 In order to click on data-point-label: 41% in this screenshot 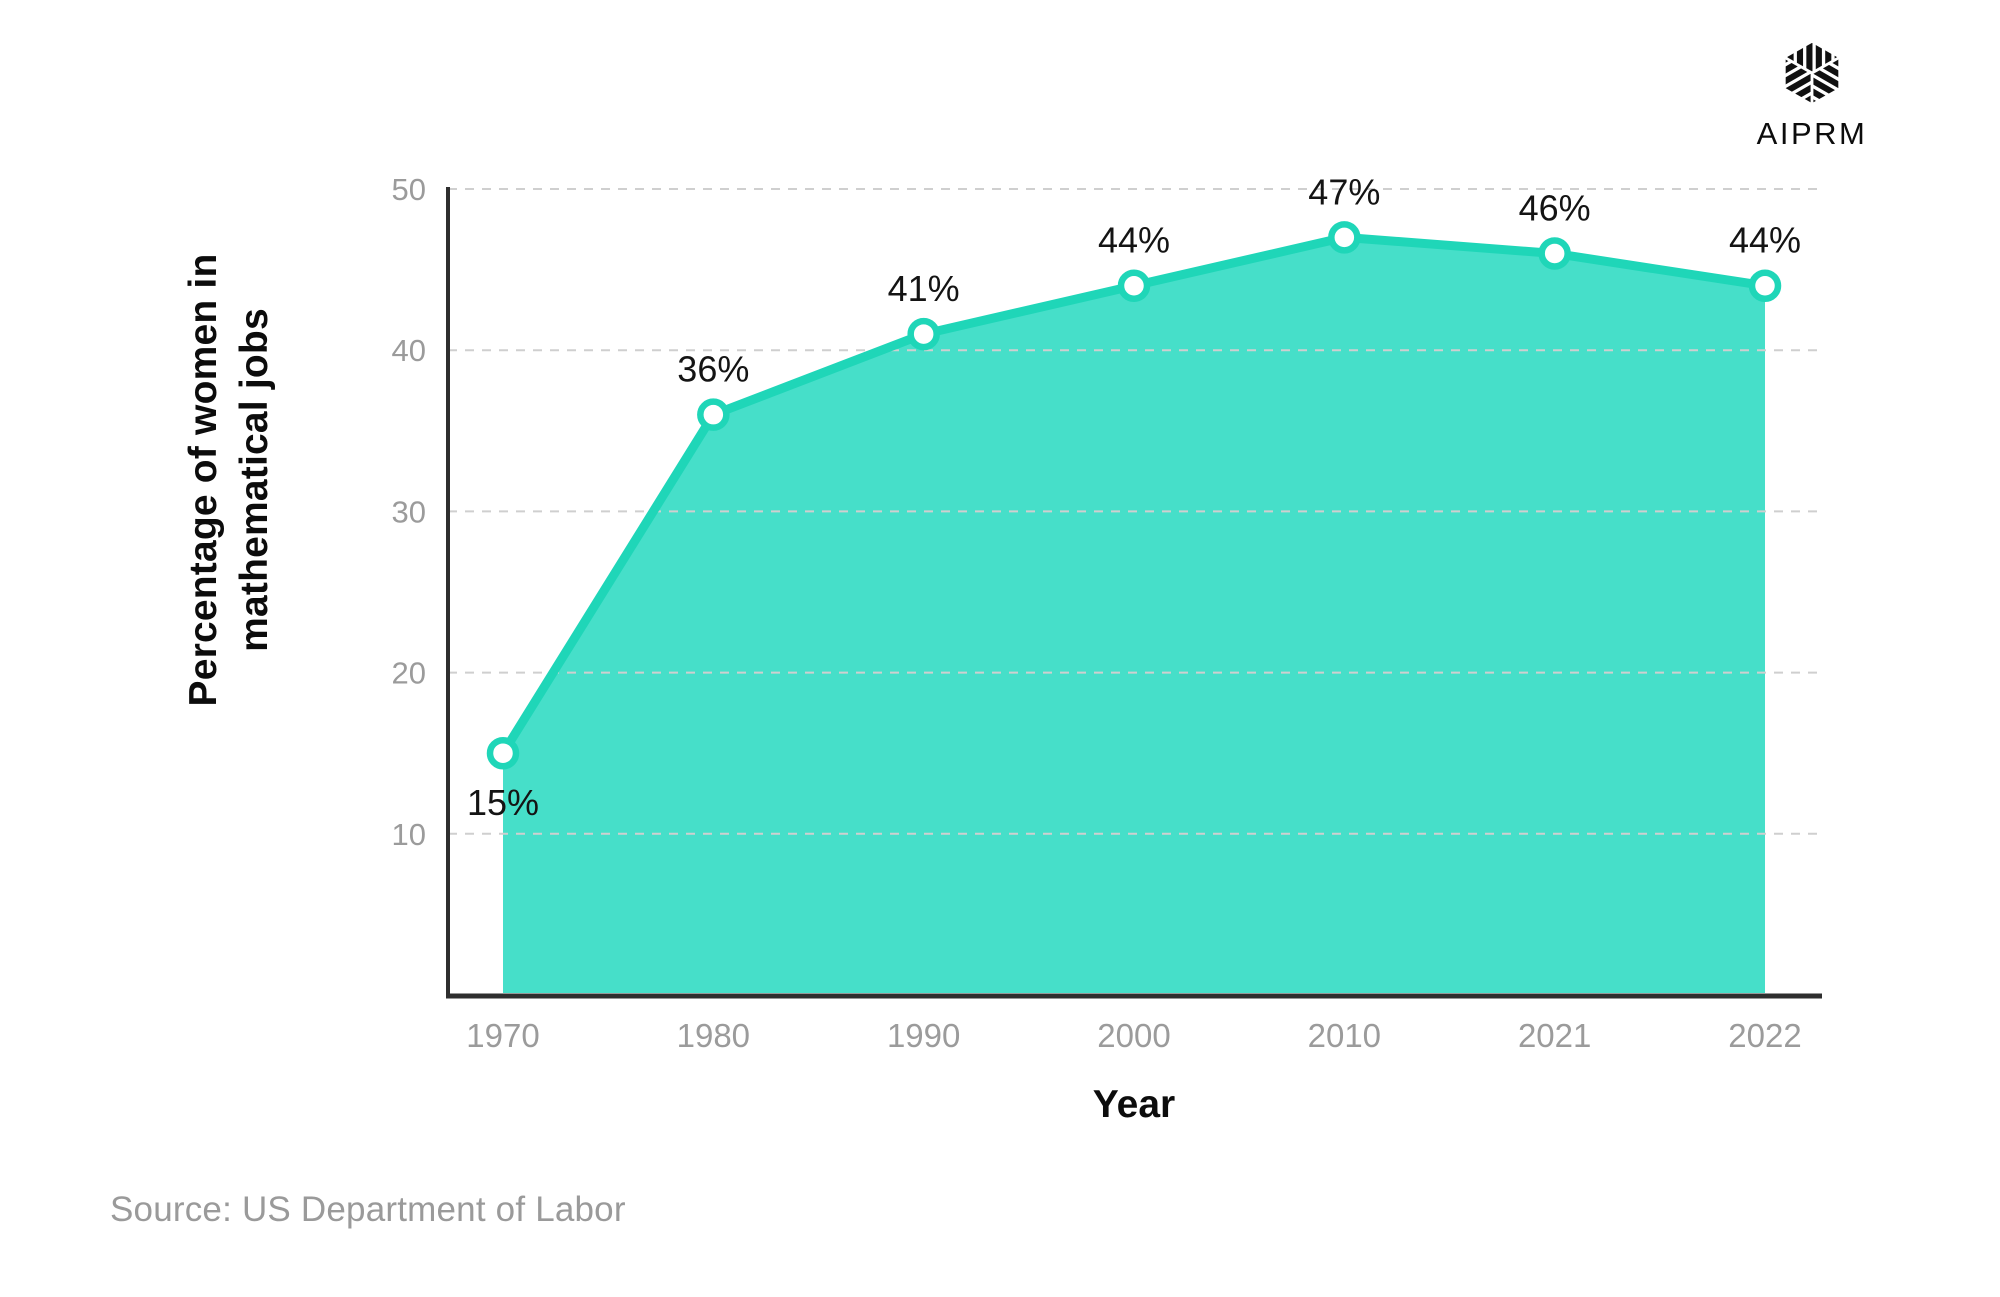, I will do `click(924, 288)`.